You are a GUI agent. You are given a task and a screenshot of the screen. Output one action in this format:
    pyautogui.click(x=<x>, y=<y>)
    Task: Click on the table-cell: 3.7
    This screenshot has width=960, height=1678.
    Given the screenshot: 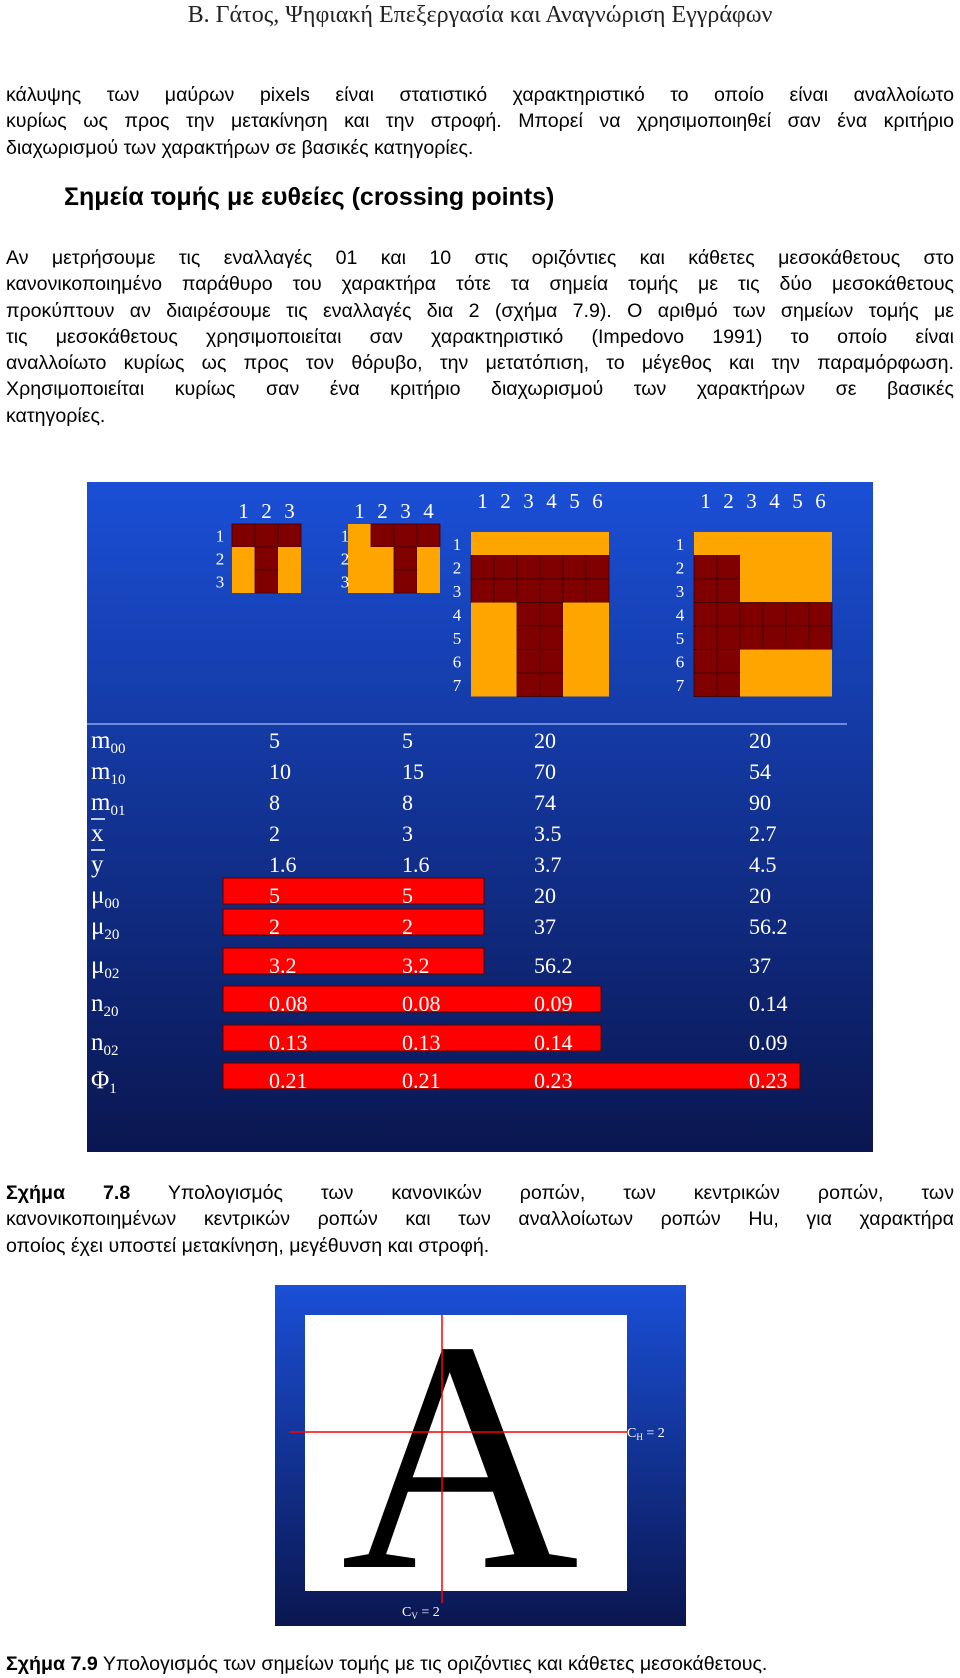 What is the action you would take?
    pyautogui.click(x=548, y=864)
    